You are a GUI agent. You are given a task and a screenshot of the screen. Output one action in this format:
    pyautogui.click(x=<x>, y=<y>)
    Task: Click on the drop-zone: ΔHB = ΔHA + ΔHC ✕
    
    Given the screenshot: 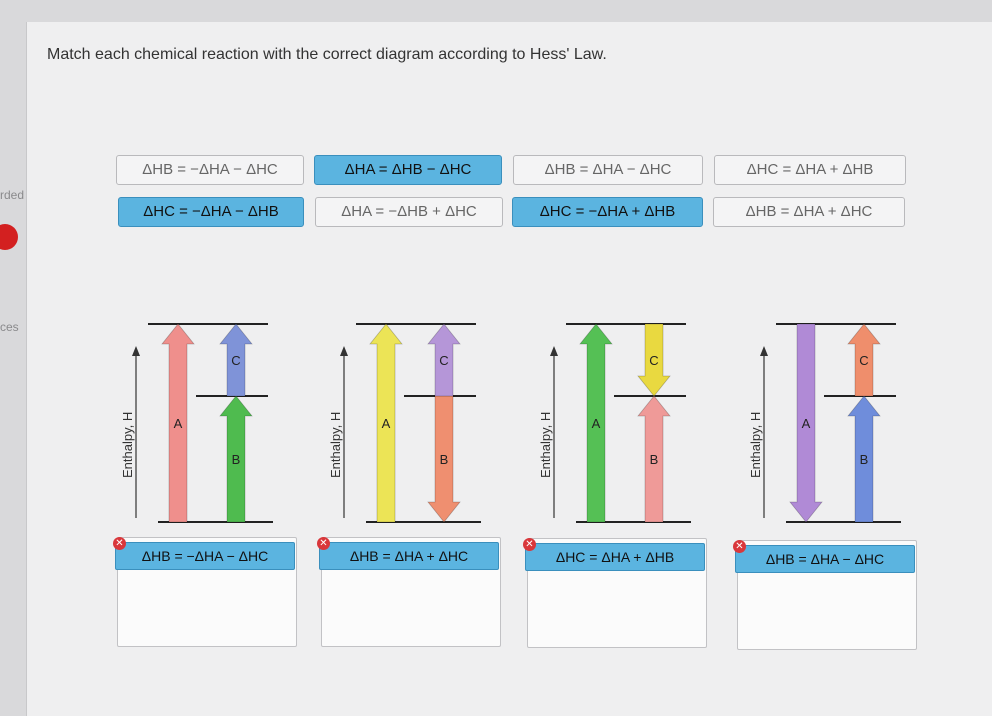 What is the action you would take?
    pyautogui.click(x=409, y=592)
    